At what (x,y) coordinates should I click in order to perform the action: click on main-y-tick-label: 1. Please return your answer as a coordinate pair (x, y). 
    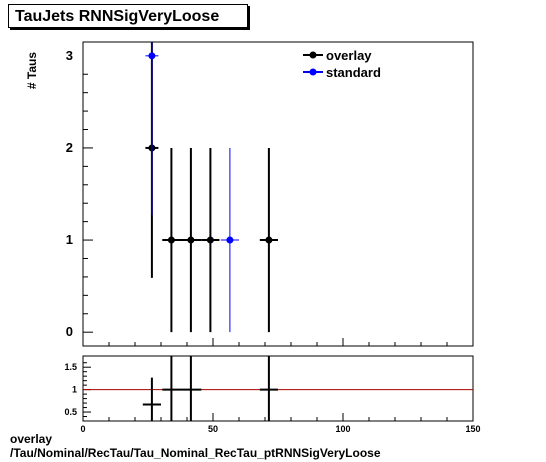
    Looking at the image, I should click on (69, 239).